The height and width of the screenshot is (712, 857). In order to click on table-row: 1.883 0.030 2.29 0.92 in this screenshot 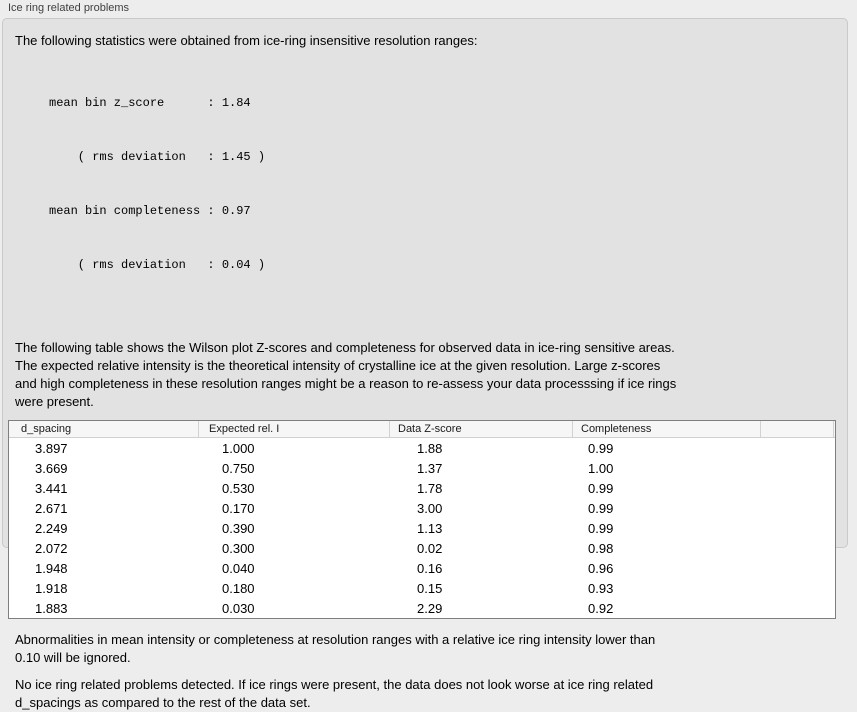, I will do `click(422, 608)`.